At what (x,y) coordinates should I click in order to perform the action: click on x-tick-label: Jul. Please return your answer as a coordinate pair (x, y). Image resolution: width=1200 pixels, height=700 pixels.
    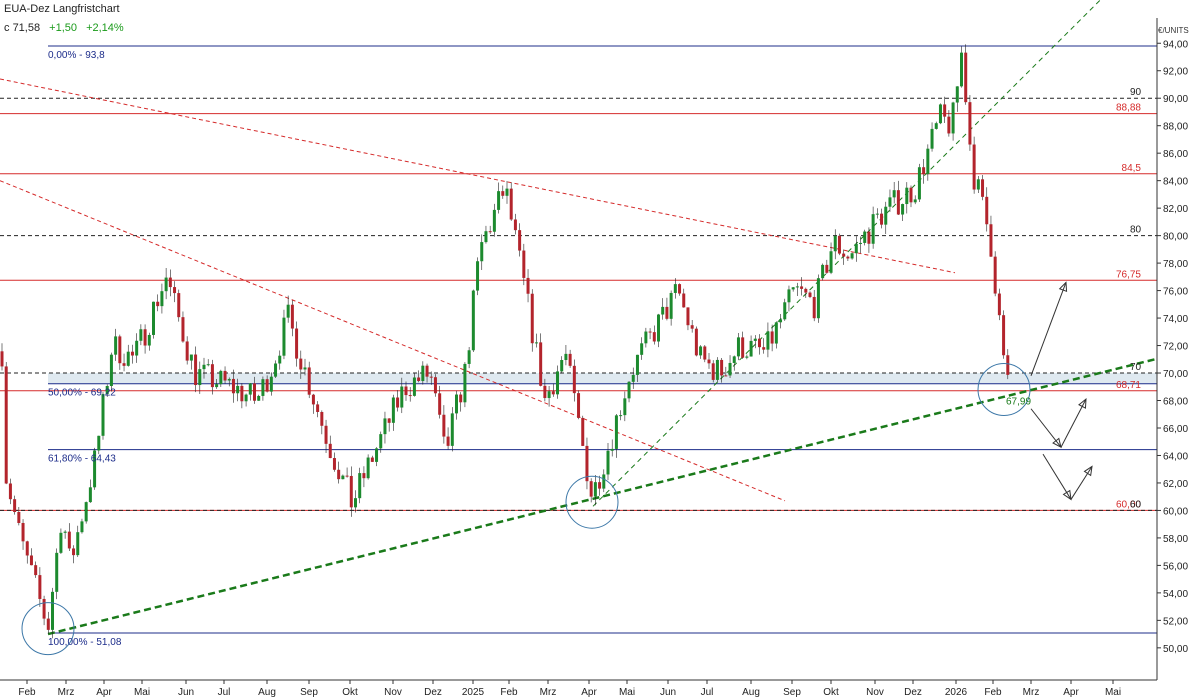
    Looking at the image, I should click on (224, 692).